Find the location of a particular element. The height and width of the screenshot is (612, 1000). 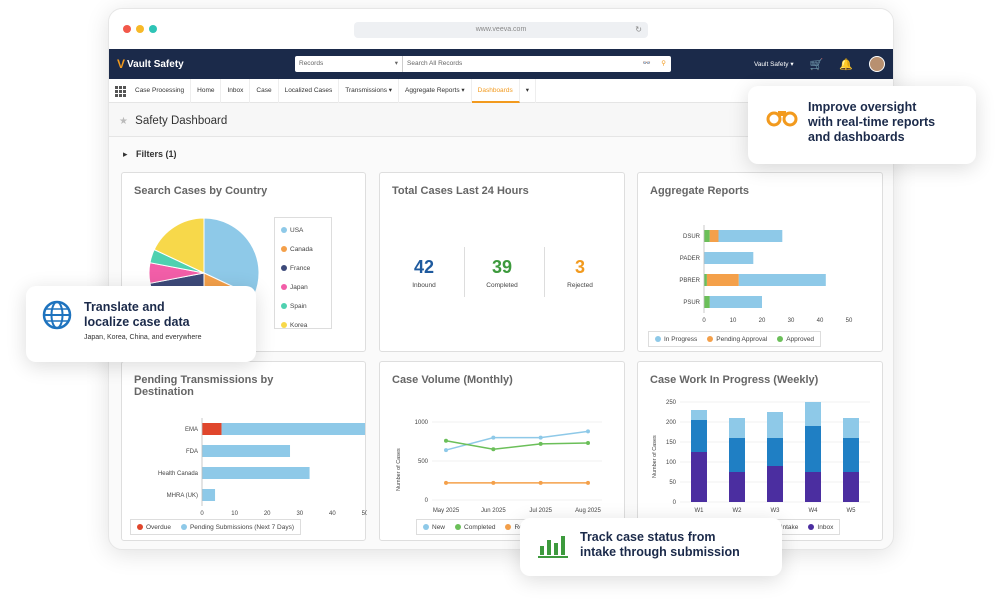

tick-label: W3 is located at coordinates (776, 511).